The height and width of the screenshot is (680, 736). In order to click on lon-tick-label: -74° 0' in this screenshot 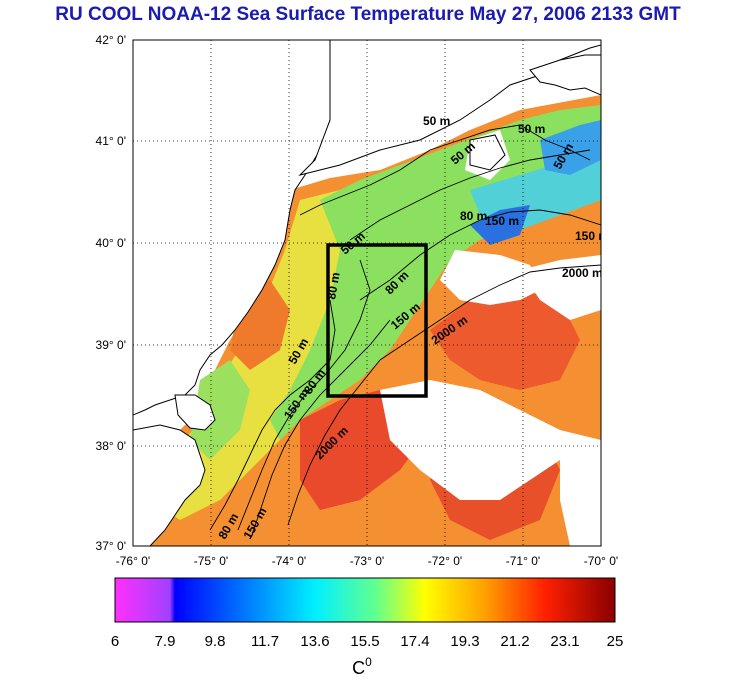, I will do `click(289, 561)`.